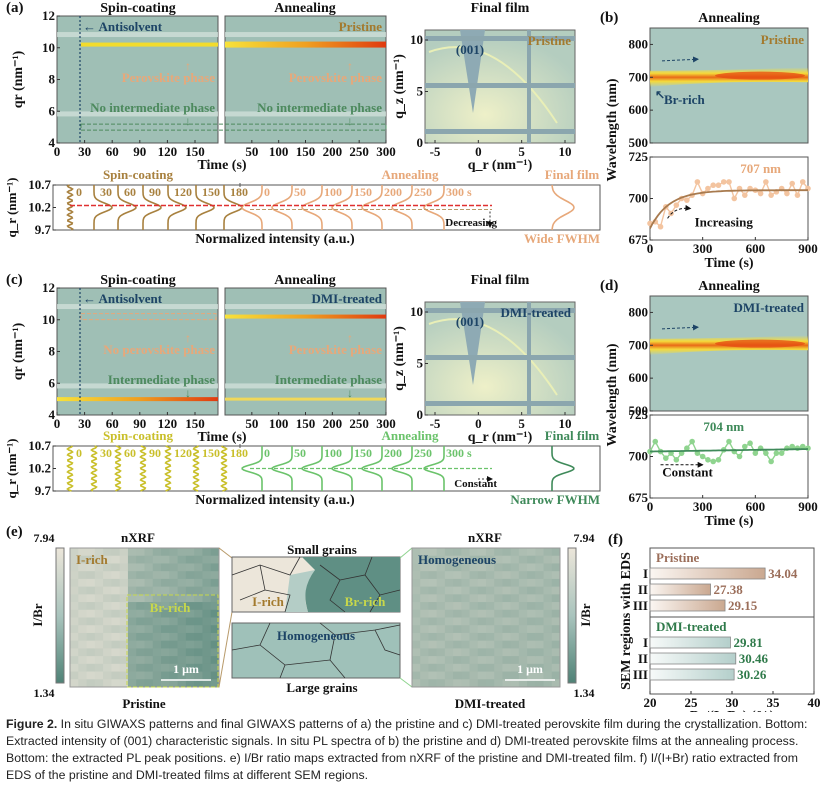 The image size is (831, 788). Describe the element at coordinates (118, 468) in the screenshot. I see `spin-profile-curve` at that location.